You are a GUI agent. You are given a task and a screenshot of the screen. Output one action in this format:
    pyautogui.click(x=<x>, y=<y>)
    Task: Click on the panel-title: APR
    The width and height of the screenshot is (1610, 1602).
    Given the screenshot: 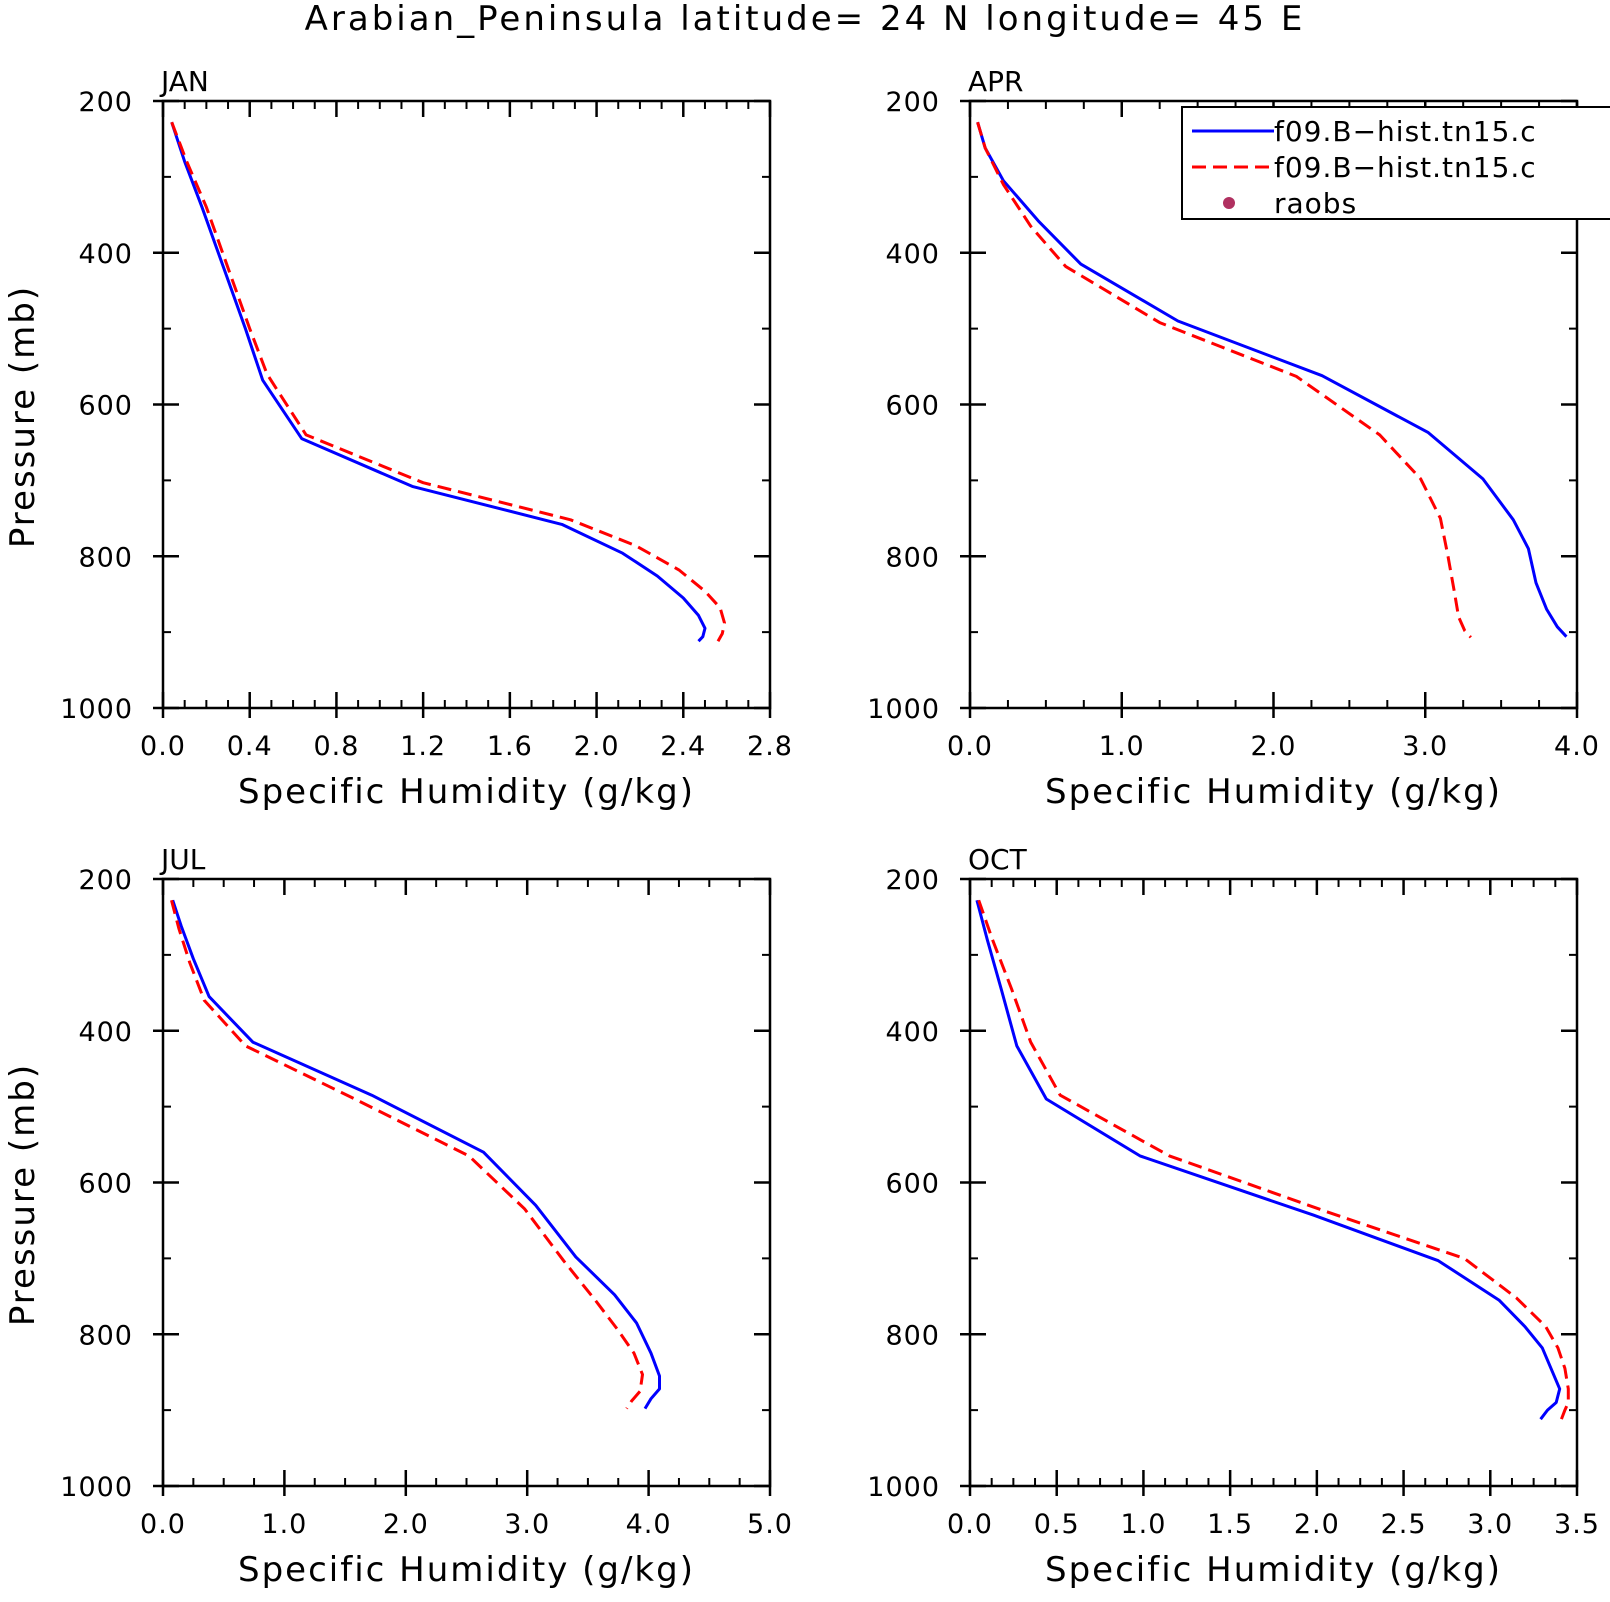 What is the action you would take?
    pyautogui.click(x=996, y=81)
    